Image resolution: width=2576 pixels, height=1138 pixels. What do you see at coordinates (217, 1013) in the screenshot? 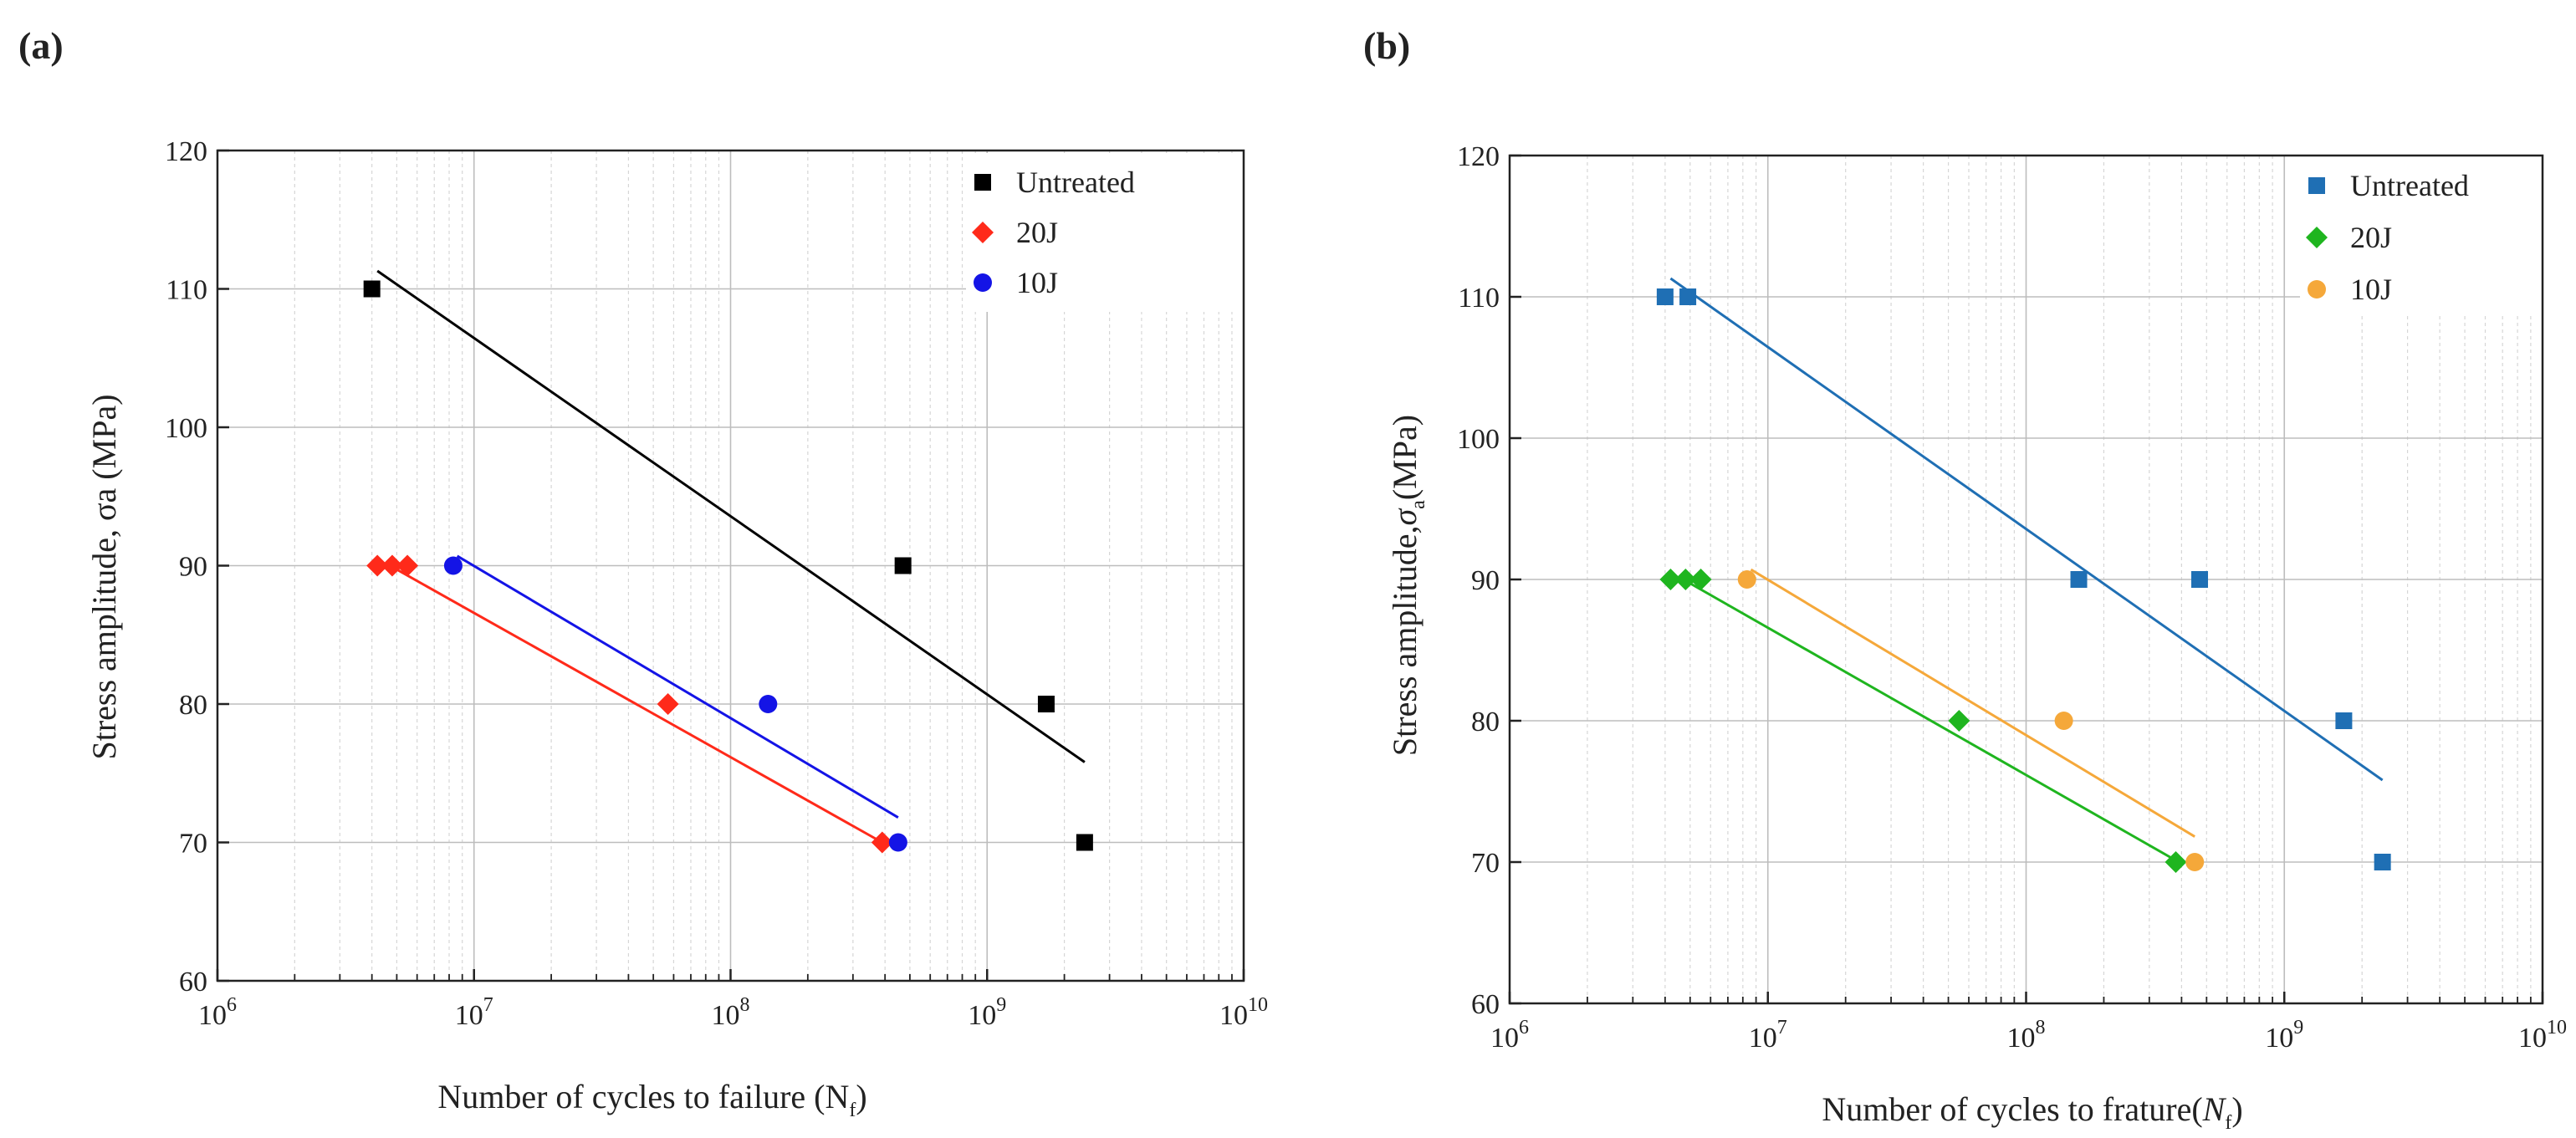
I see `panel-a-x-tick-label: 10⁶` at bounding box center [217, 1013].